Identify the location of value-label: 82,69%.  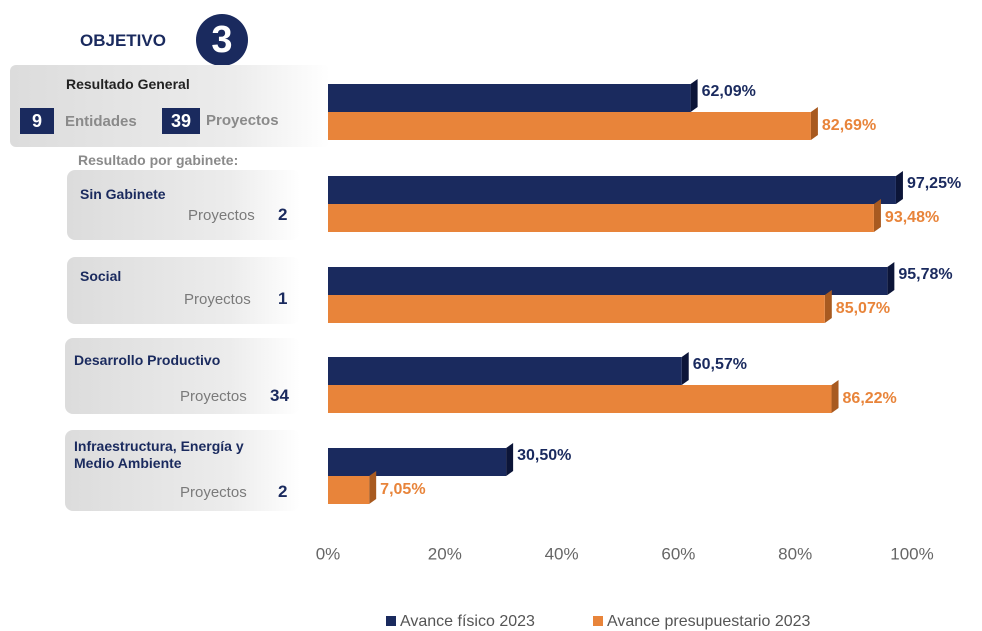
(849, 125).